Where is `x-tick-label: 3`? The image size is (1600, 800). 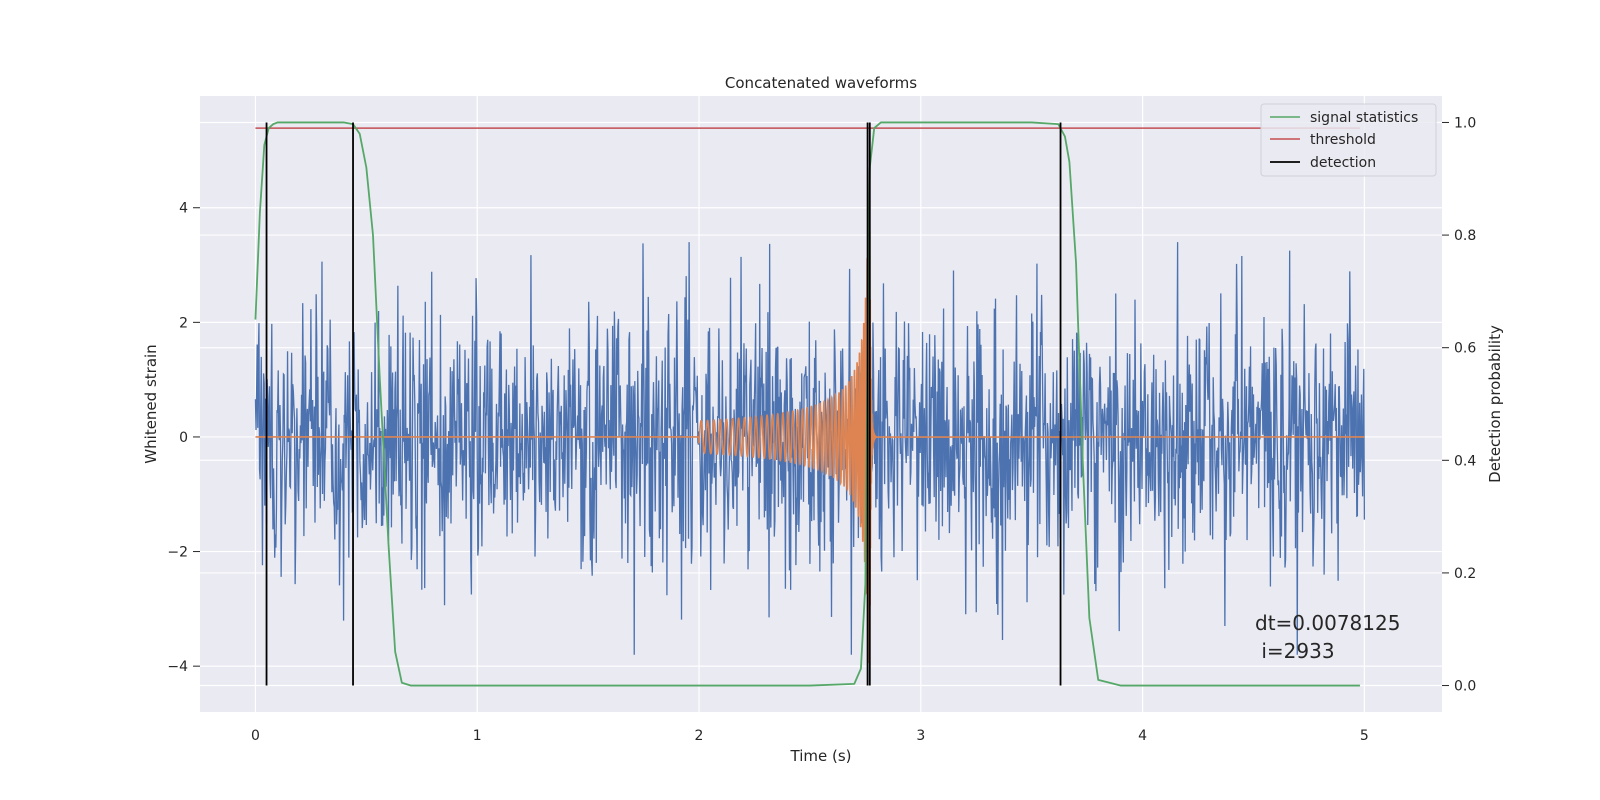
x-tick-label: 3 is located at coordinates (920, 736).